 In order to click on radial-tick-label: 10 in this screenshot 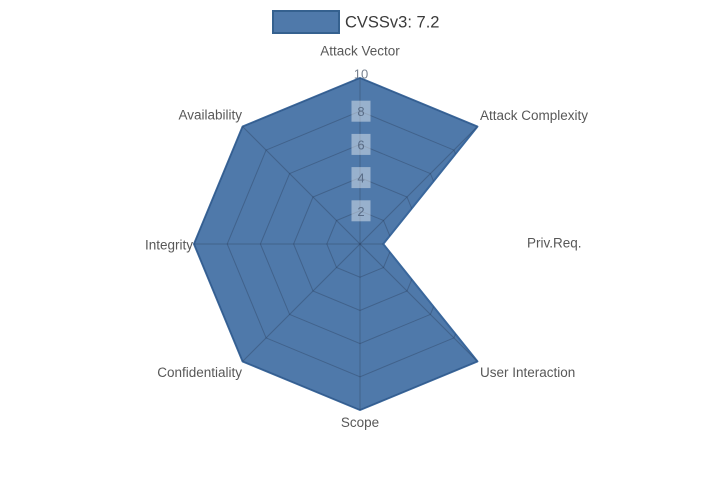, I will do `click(361, 74)`.